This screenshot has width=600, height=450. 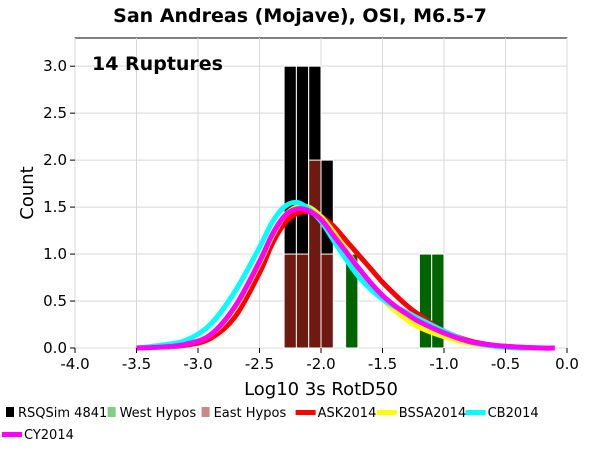 What do you see at coordinates (74, 364) in the screenshot?
I see `x-tick-label: -4.0` at bounding box center [74, 364].